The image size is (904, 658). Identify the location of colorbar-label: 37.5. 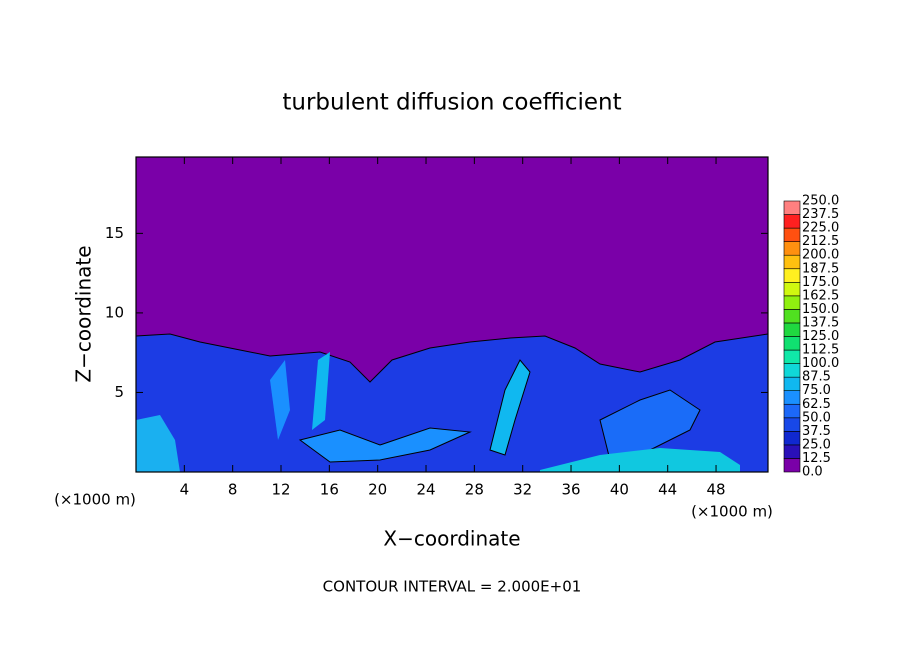
(816, 431).